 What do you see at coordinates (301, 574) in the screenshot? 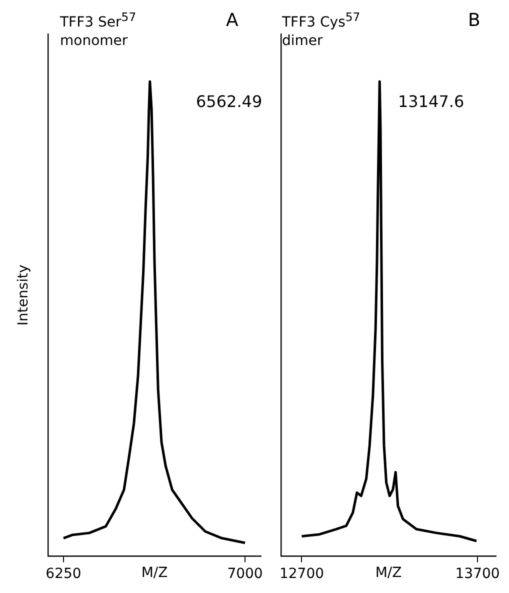
I see `x-tick-label: 12700` at bounding box center [301, 574].